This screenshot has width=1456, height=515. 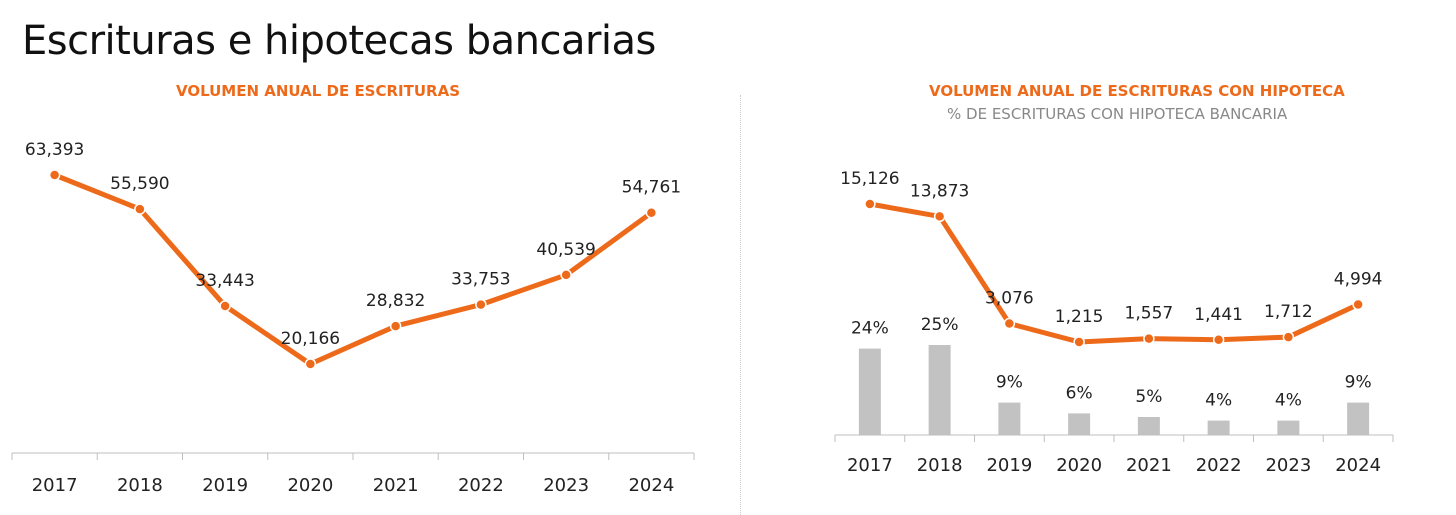 I want to click on data-label: 63,393, so click(x=54, y=150).